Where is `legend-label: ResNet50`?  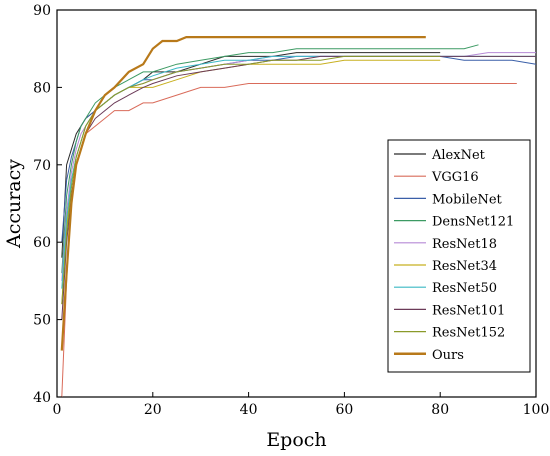 legend-label: ResNet50 is located at coordinates (464, 288).